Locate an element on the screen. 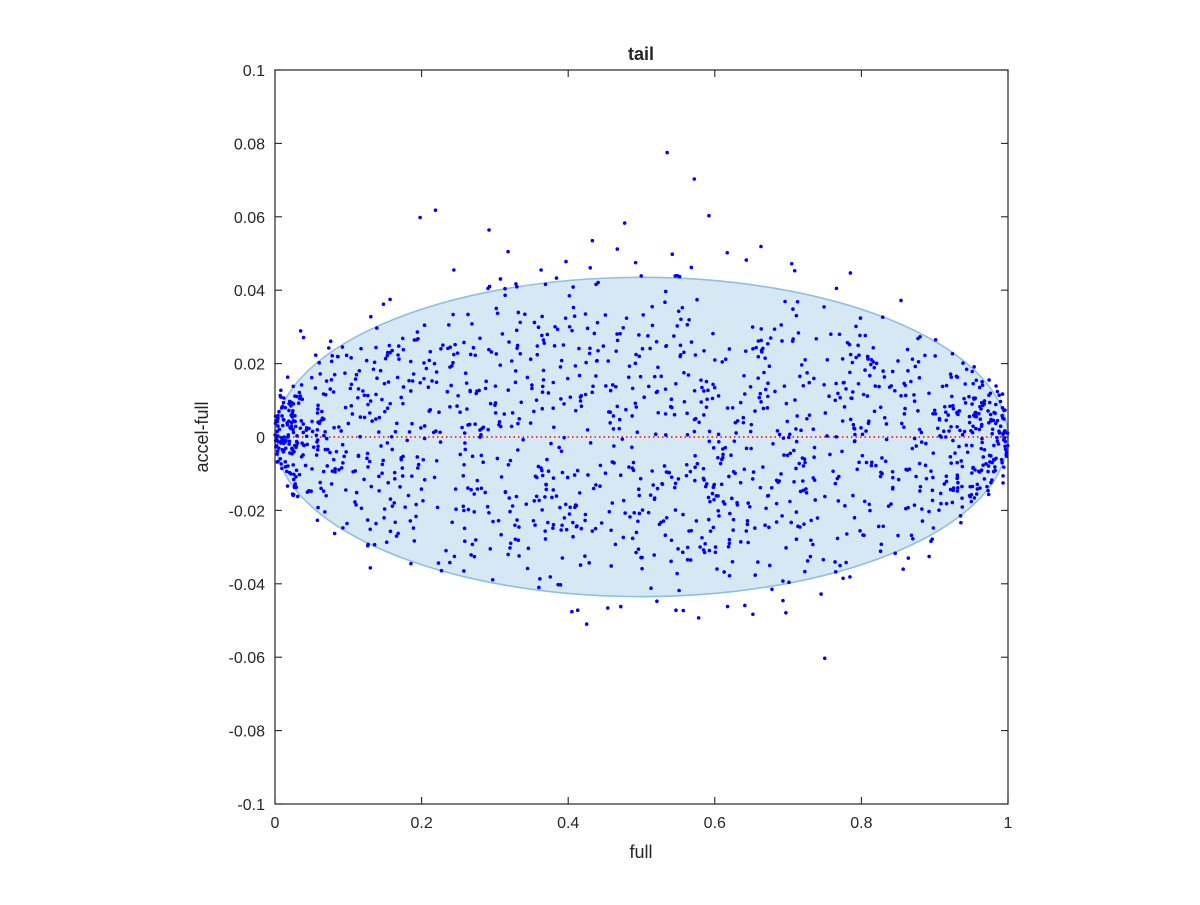  x-tick-label: 0.6 is located at coordinates (715, 823).